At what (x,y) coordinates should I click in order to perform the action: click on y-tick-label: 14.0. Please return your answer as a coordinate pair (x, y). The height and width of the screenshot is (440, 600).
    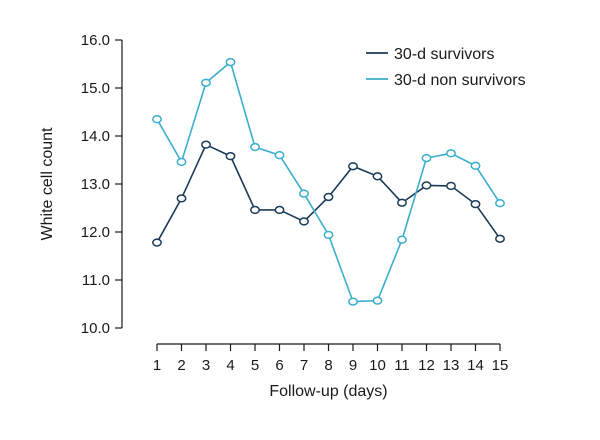
    Looking at the image, I should click on (95, 136).